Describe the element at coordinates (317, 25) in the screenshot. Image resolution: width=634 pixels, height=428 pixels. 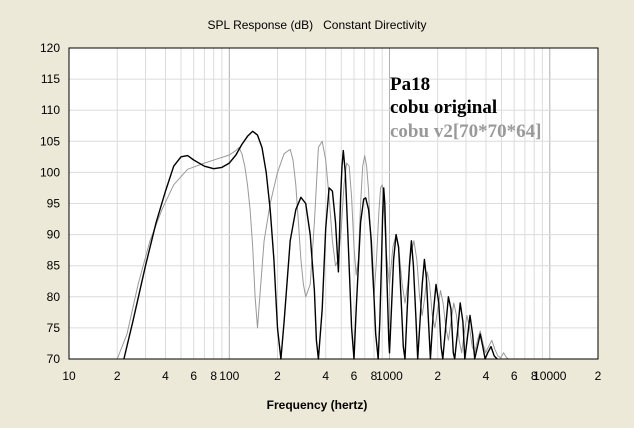
I see `chart-title: SPL Response (dB) Constant Directivity` at that location.